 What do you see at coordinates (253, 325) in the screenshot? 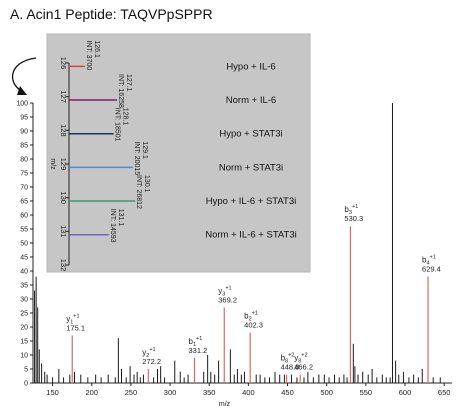
I see `fragment-mz-label: 402.3` at bounding box center [253, 325].